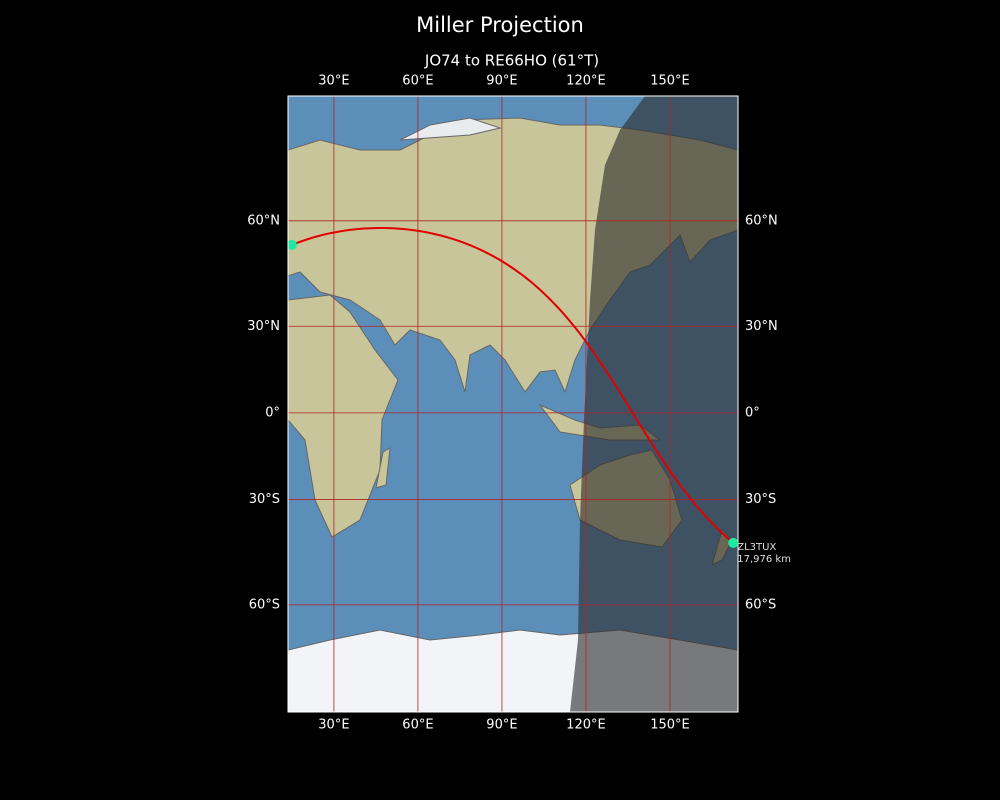 The width and height of the screenshot is (1000, 800). I want to click on lon-label-top: 30°E, so click(333, 81).